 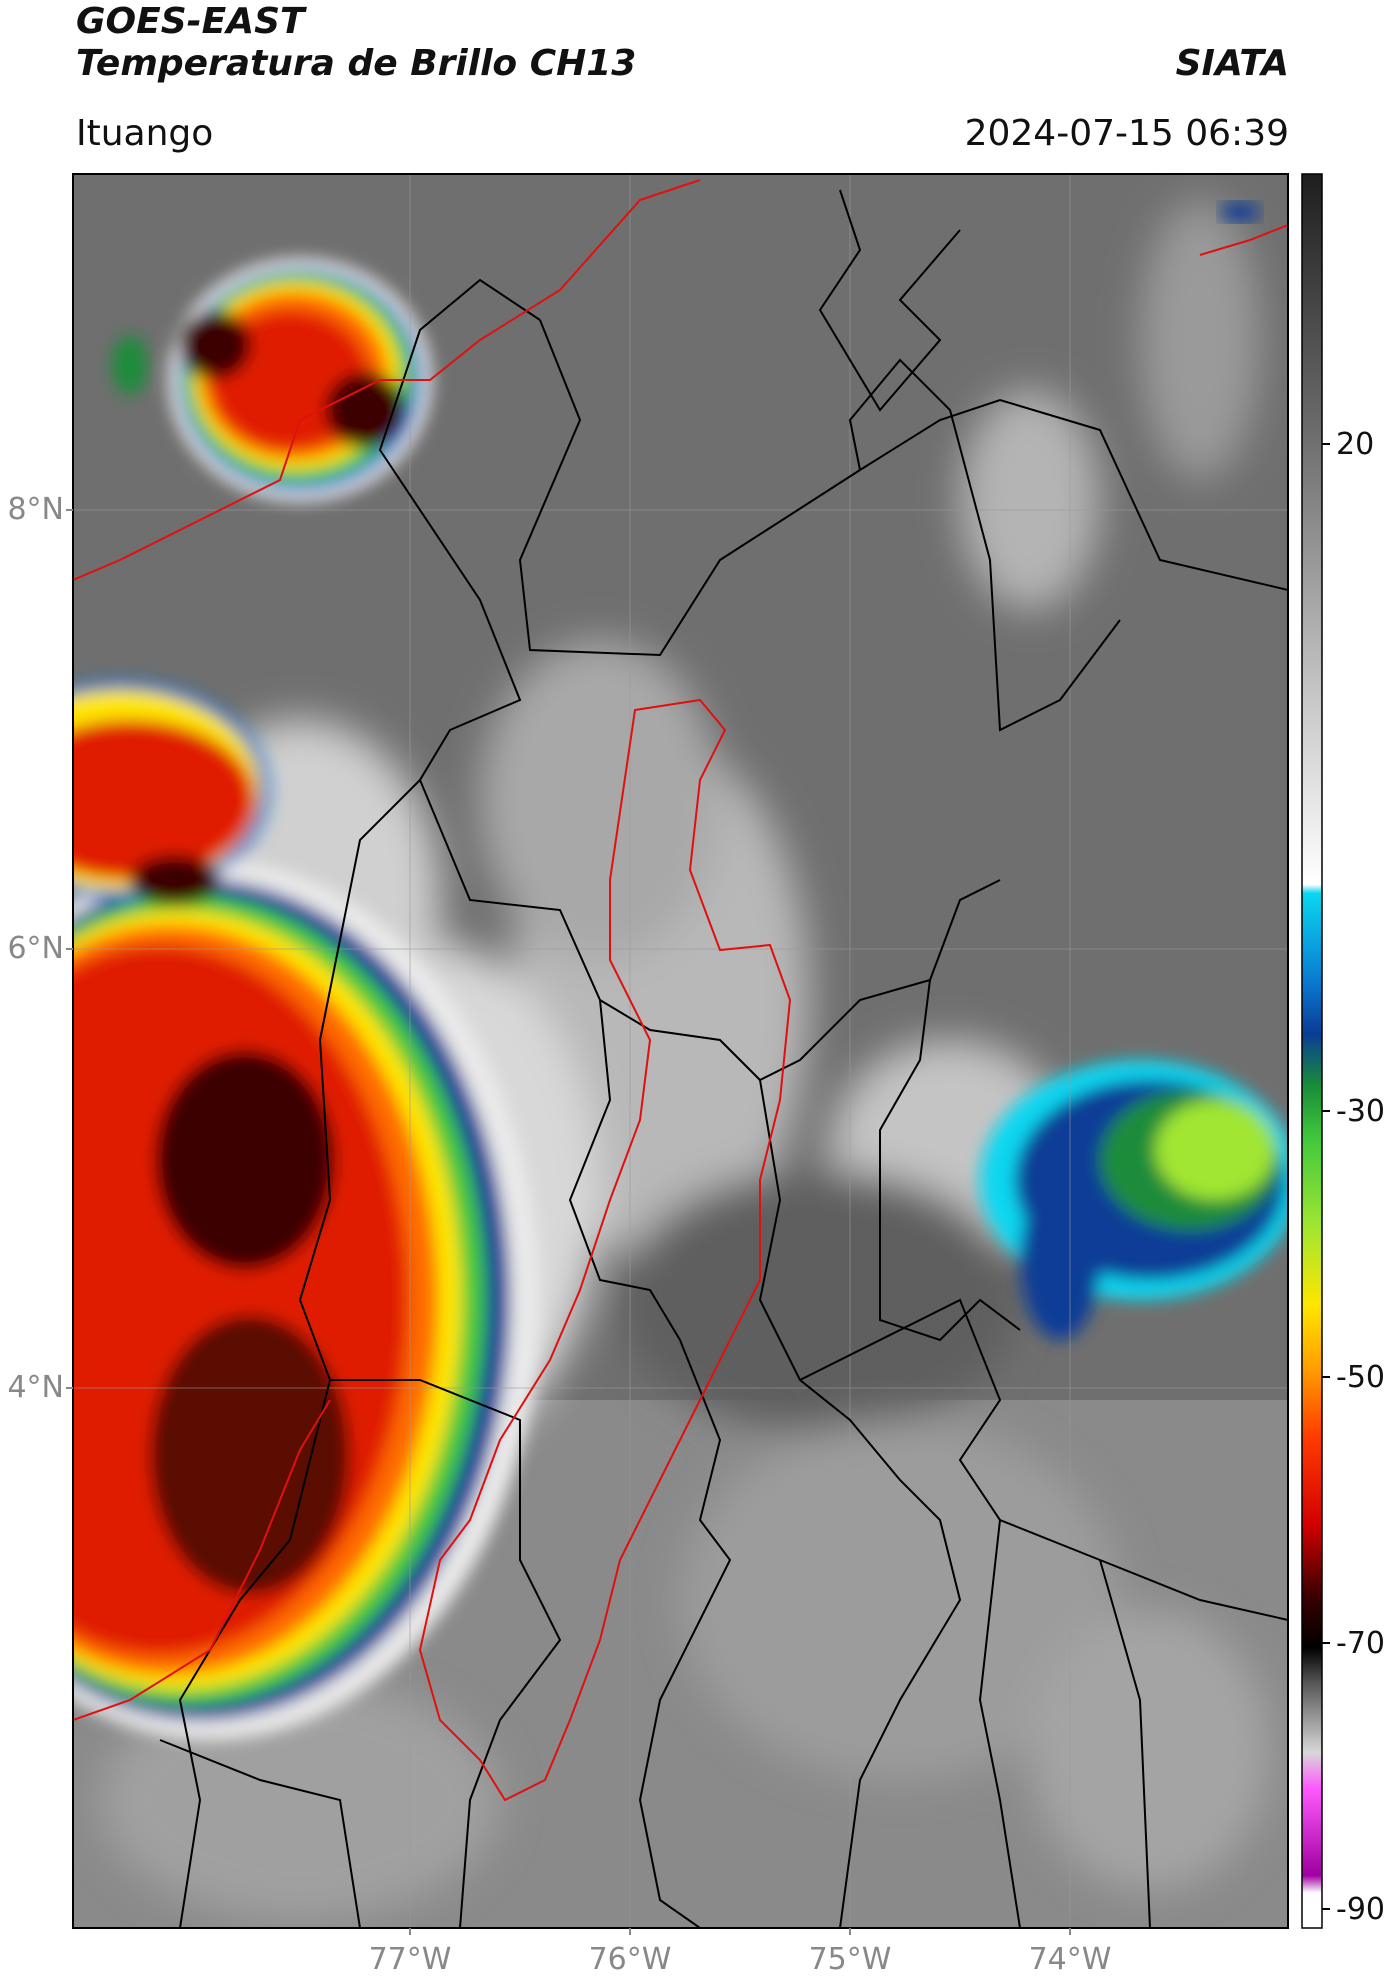 I want to click on lat-label-8n: 8°N, so click(x=35, y=509).